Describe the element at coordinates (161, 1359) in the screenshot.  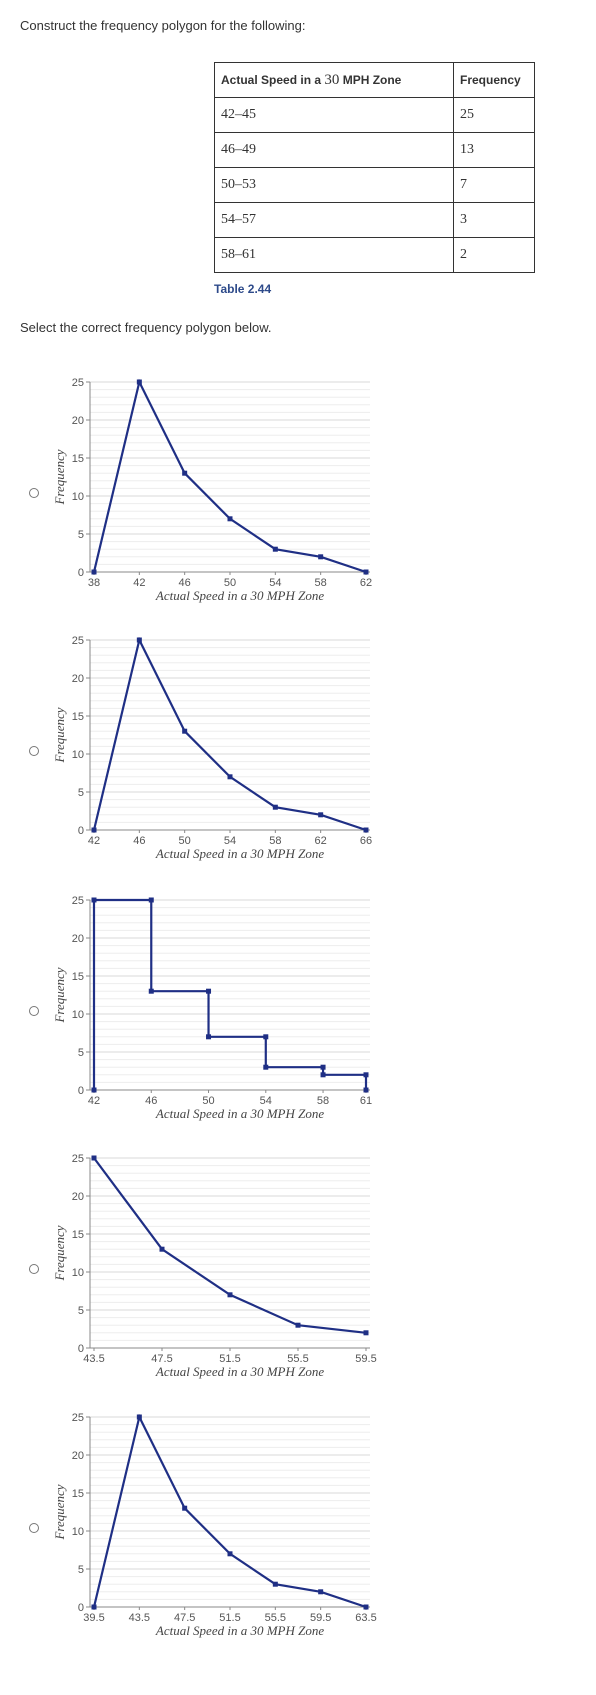
I see `x-tick-label: 47.5` at that location.